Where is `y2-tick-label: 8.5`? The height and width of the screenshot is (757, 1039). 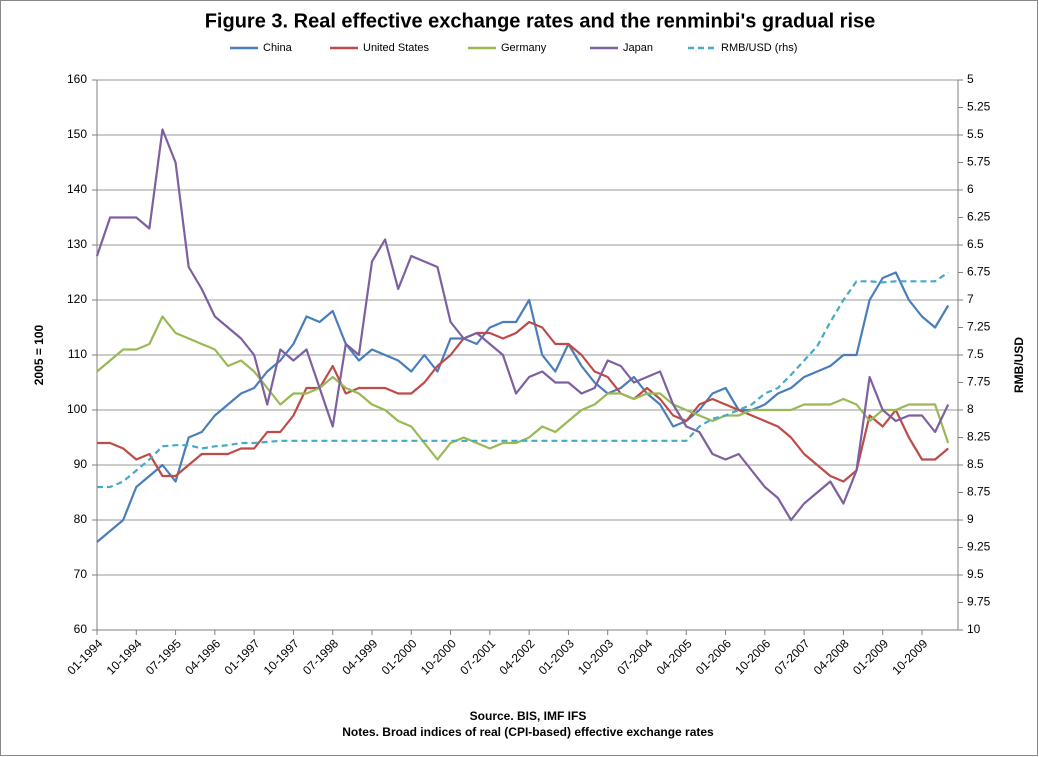 y2-tick-label: 8.5 is located at coordinates (975, 464).